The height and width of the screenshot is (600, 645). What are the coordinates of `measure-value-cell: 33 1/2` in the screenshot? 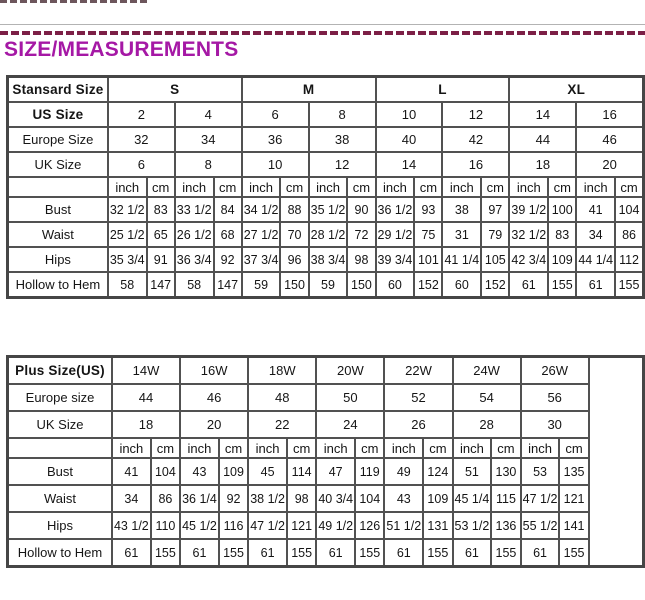 It's located at (194, 209).